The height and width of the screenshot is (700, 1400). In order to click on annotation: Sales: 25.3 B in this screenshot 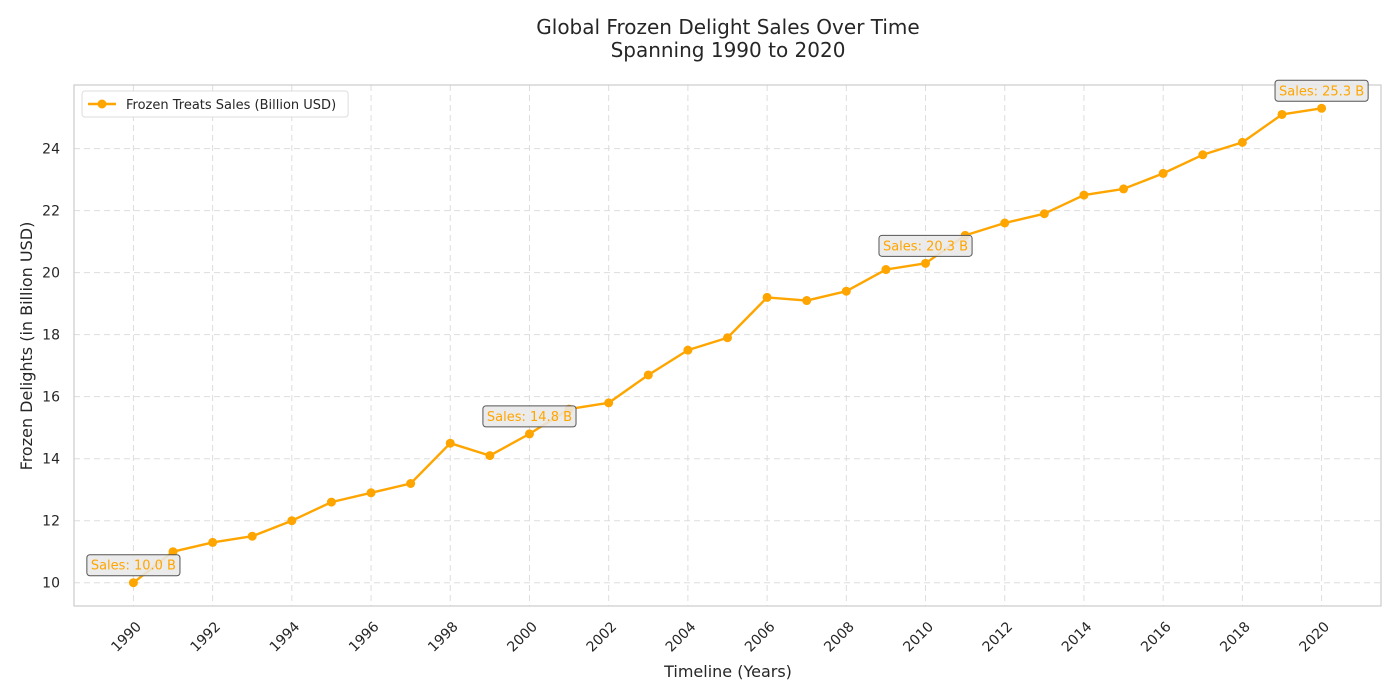, I will do `click(1321, 90)`.